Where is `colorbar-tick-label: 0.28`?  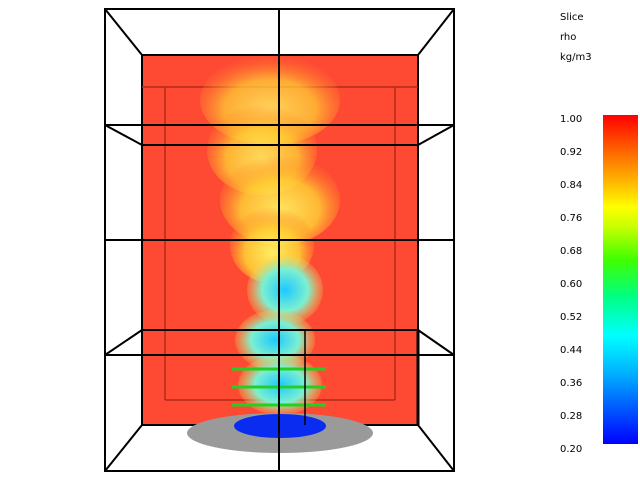
colorbar-tick-label: 0.28 is located at coordinates (571, 416).